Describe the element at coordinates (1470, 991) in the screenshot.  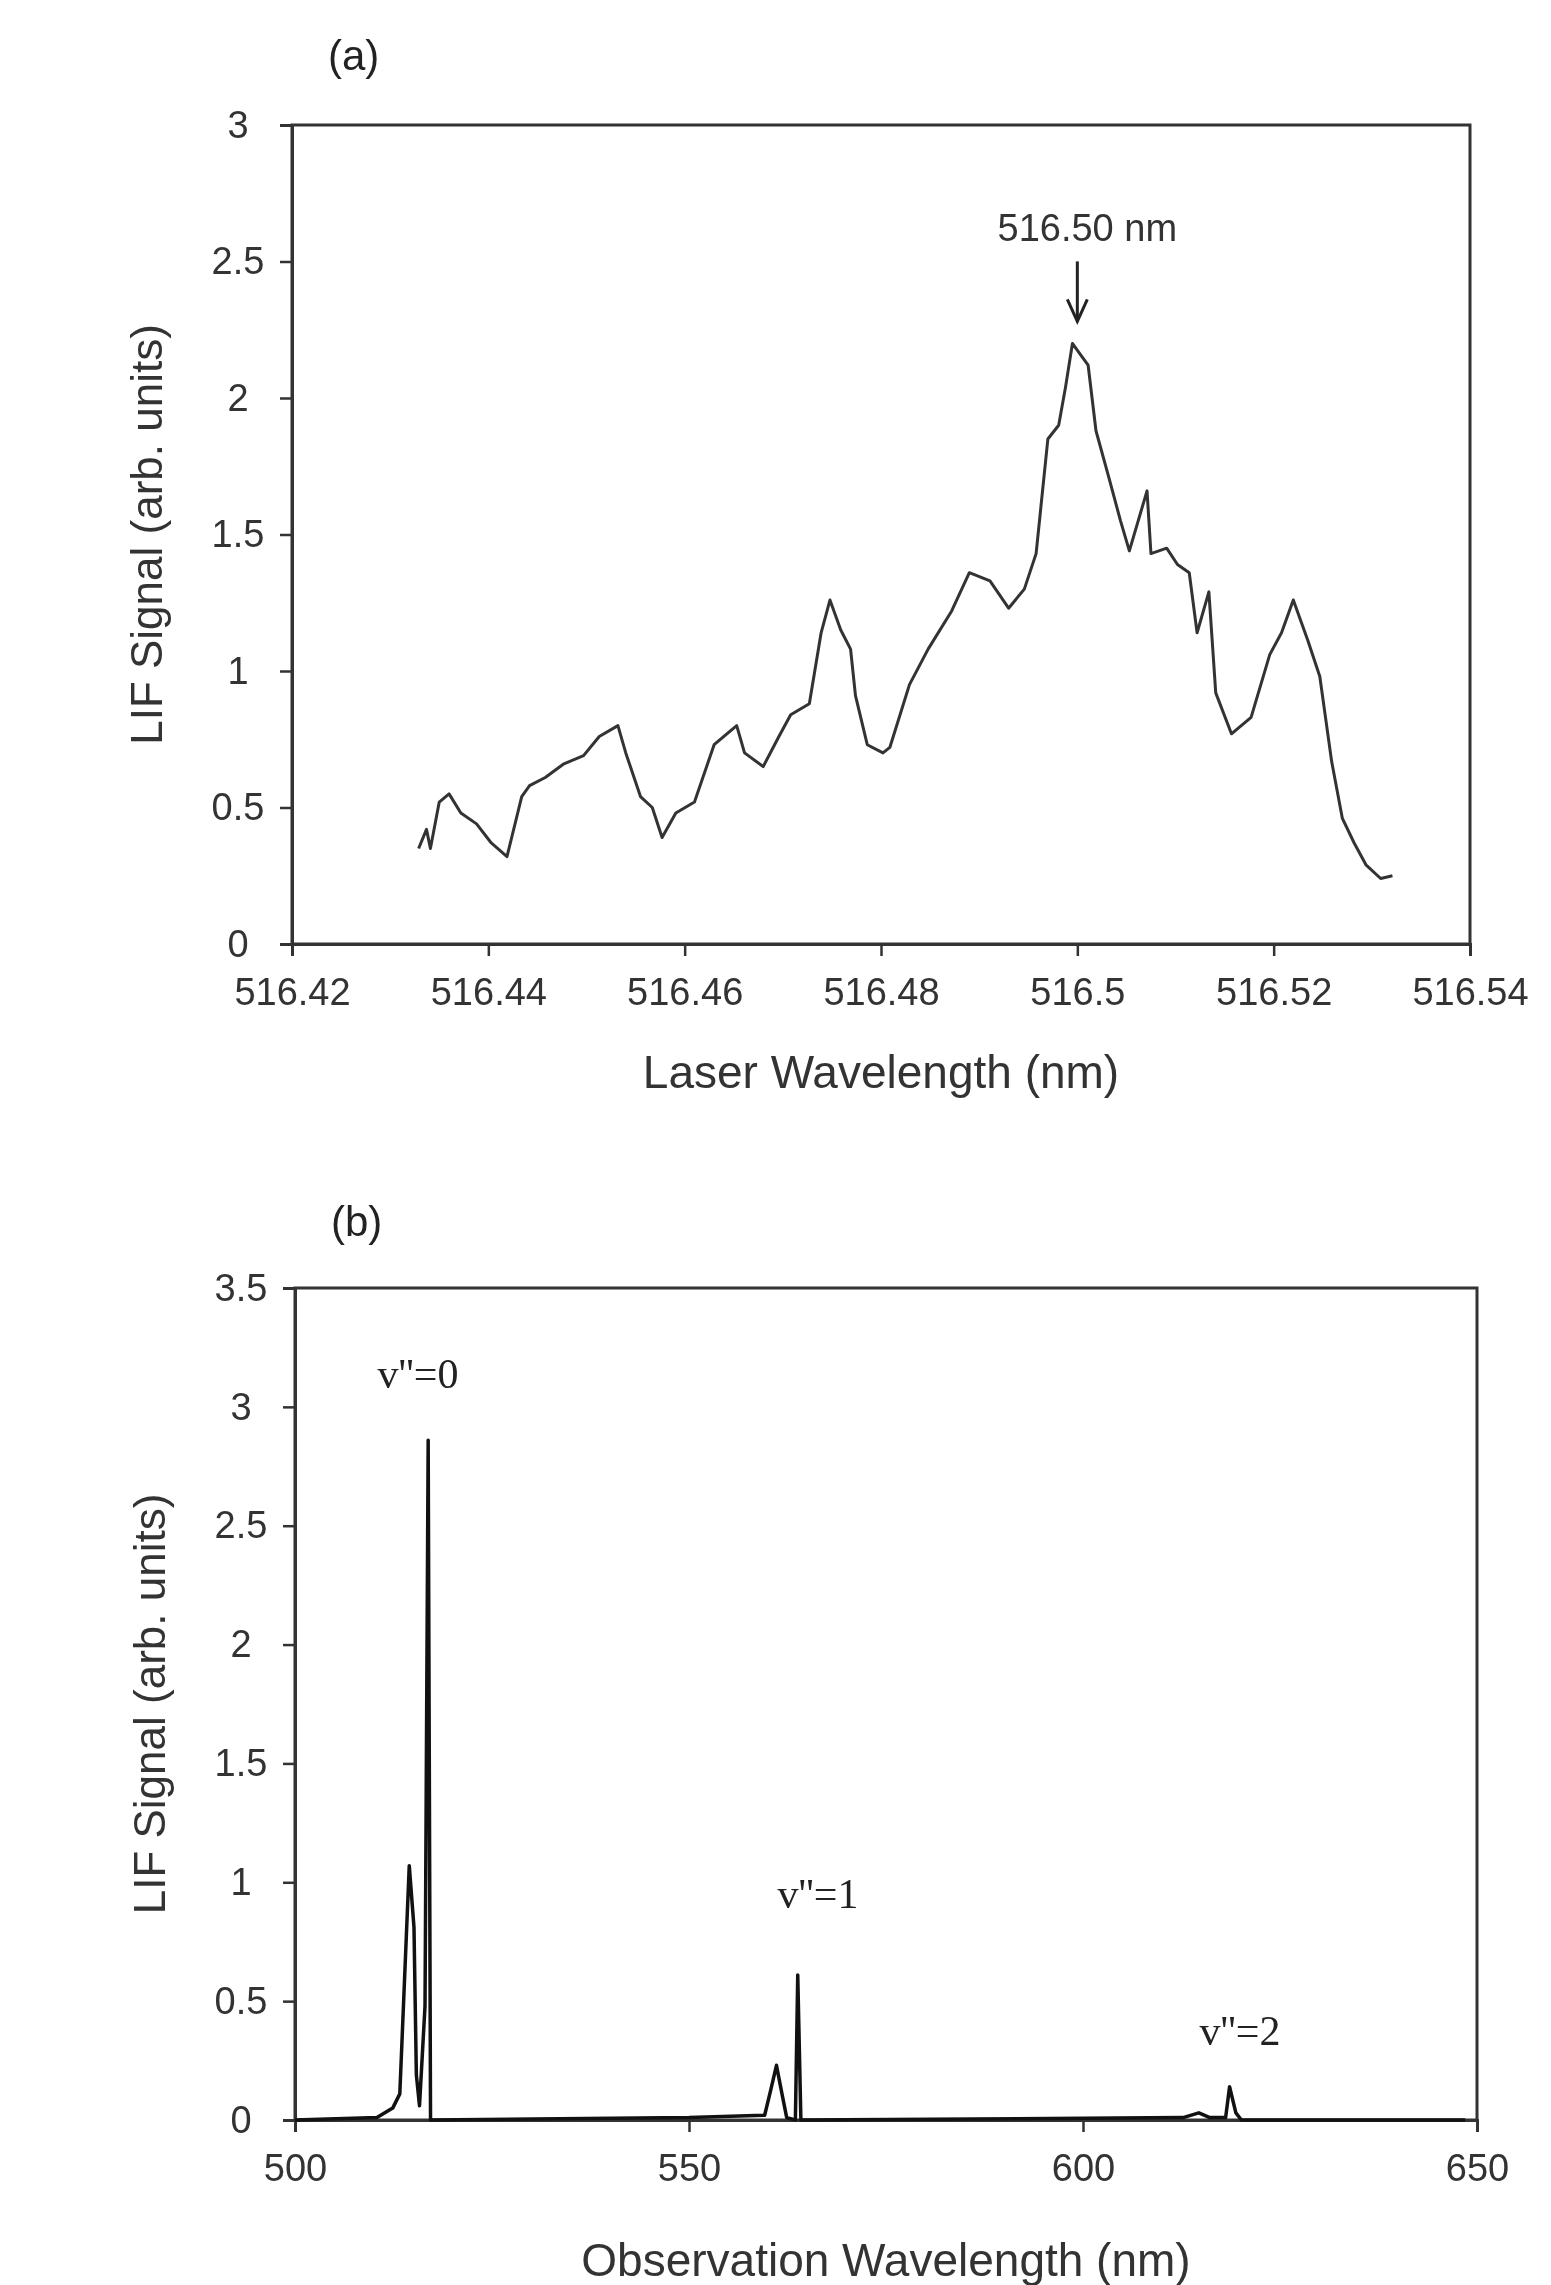
I see `x-tick-label: 516.54` at that location.